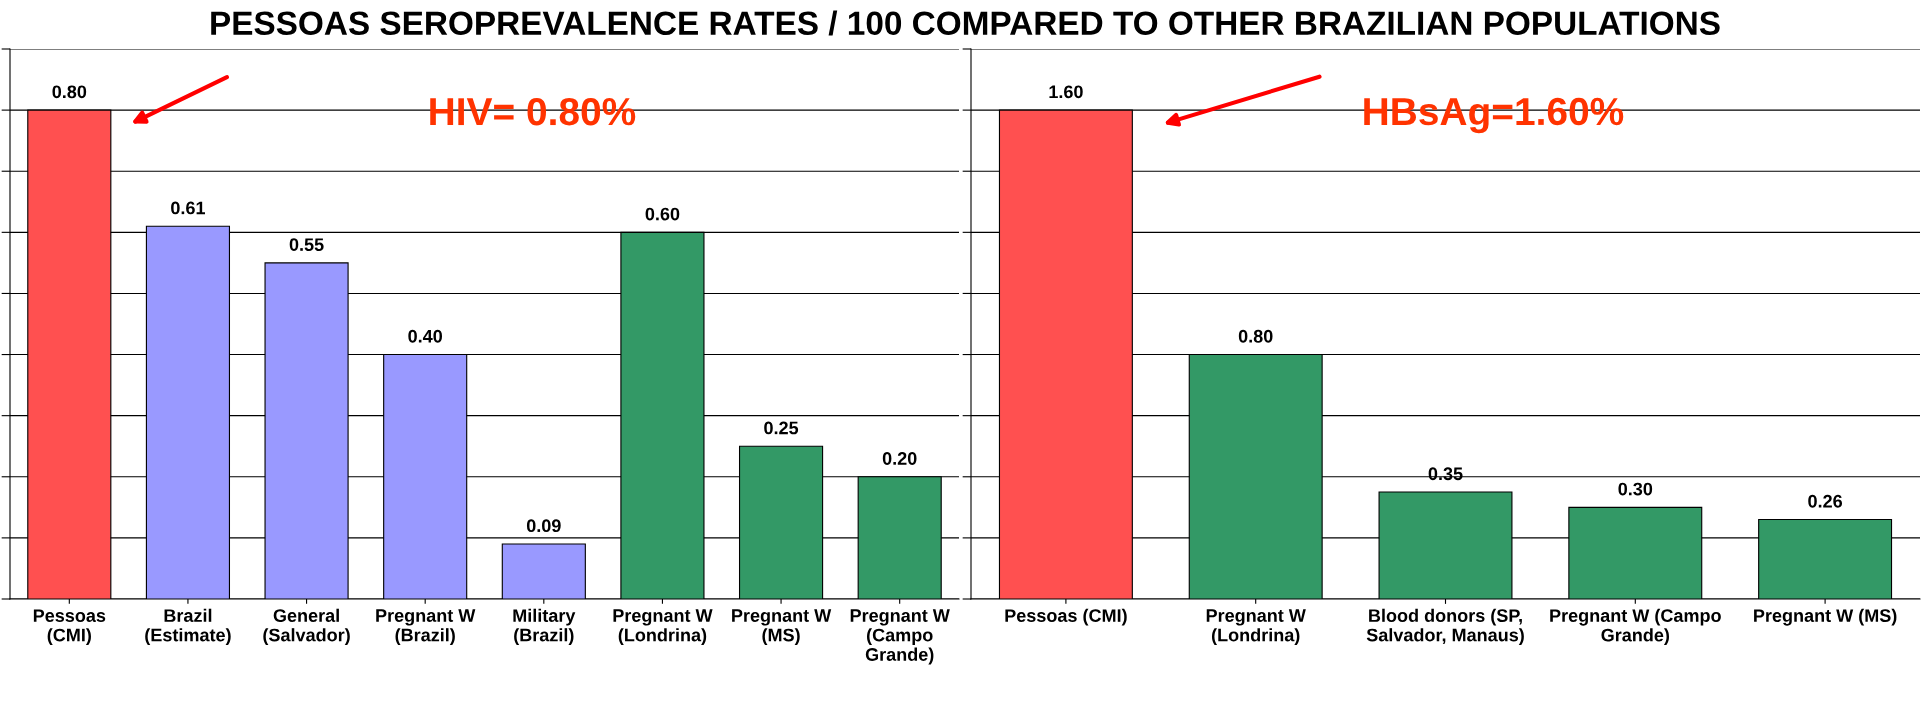 This screenshot has width=1930, height=704. I want to click on x-tick-label: Brazil (Estimate), so click(188, 626).